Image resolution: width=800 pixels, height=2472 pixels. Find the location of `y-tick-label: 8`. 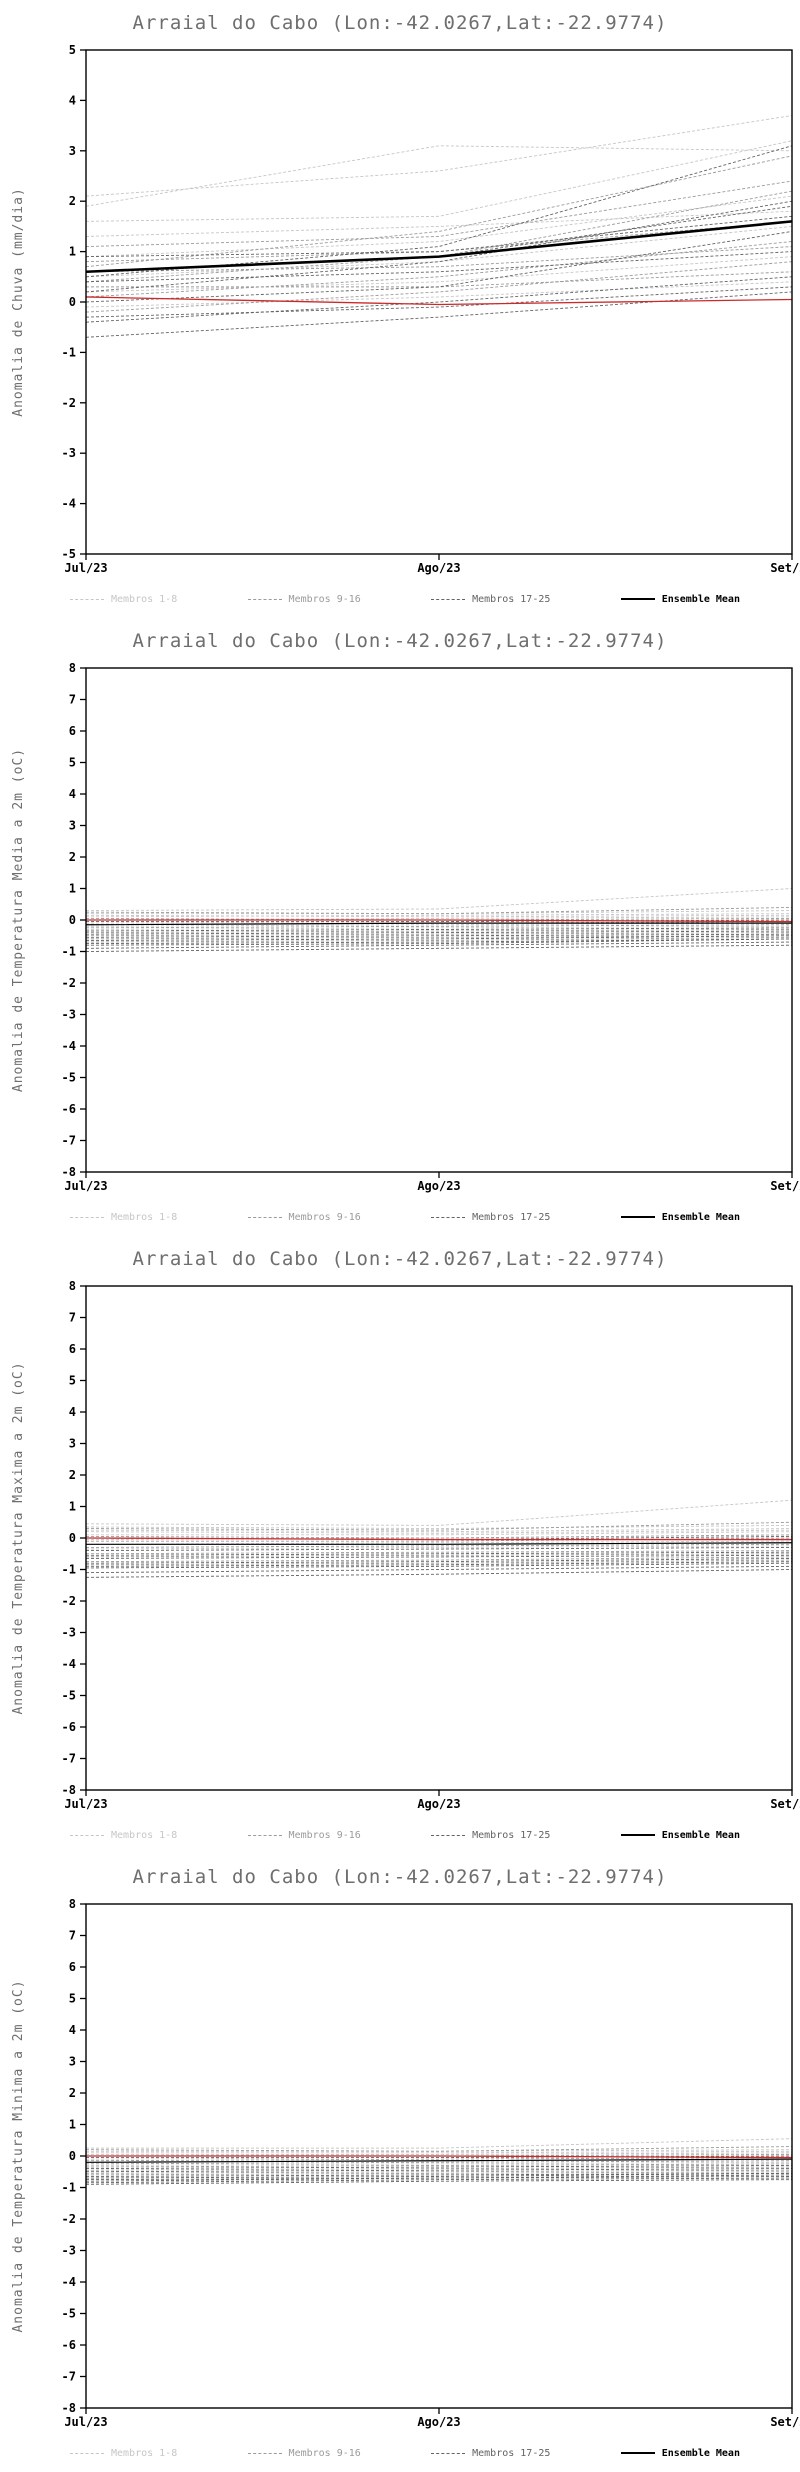

y-tick-label: 8 is located at coordinates (72, 1286).